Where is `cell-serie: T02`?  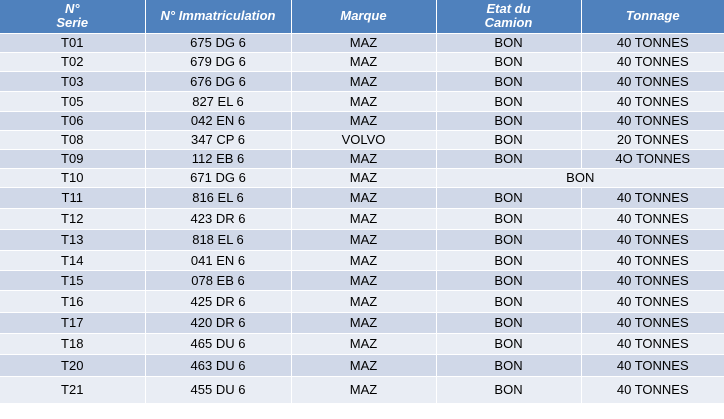
cell-serie: T02 is located at coordinates (73, 61).